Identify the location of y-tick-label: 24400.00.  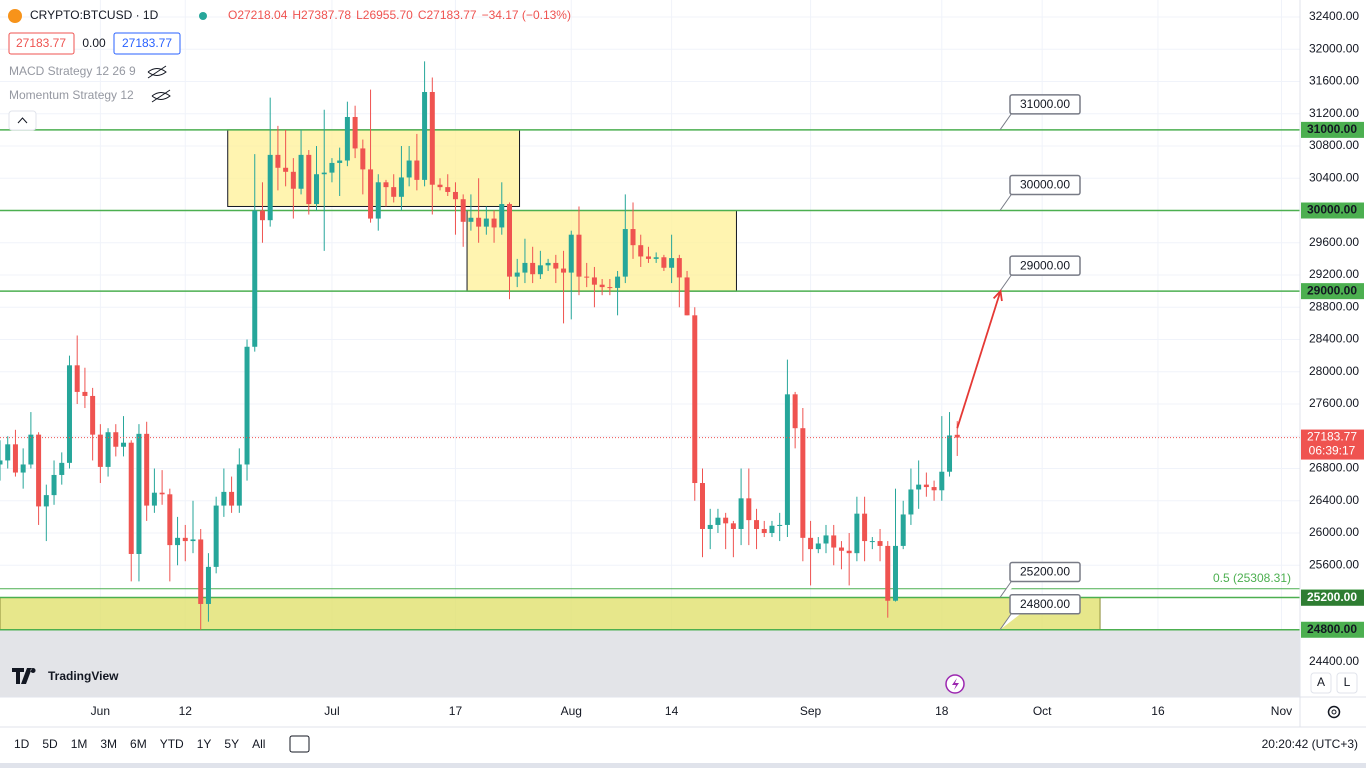
(1334, 661).